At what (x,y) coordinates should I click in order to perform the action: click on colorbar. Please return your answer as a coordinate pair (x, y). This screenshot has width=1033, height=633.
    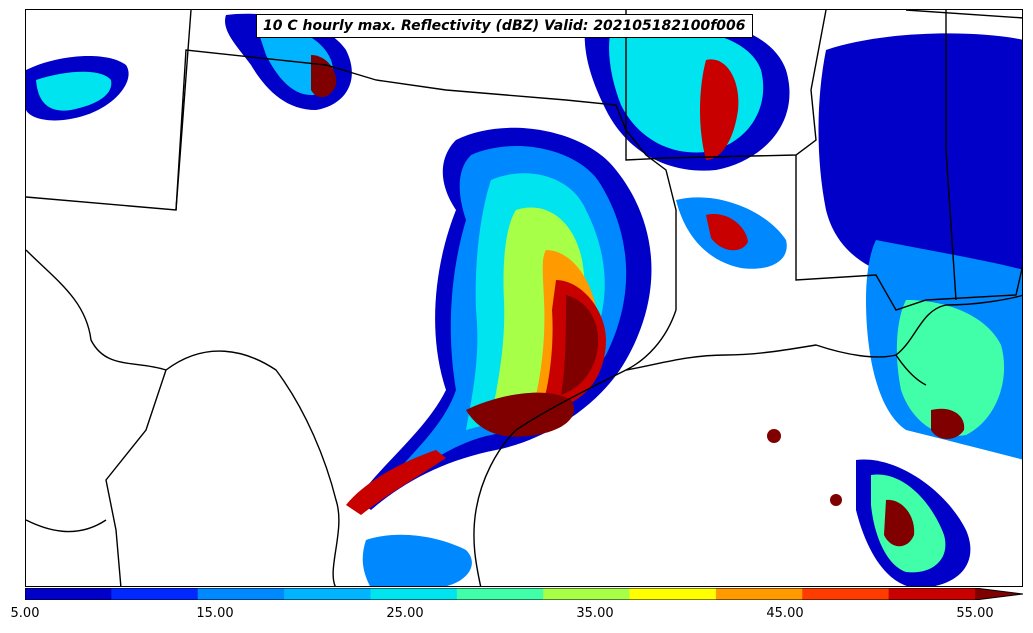
    Looking at the image, I should click on (524, 594).